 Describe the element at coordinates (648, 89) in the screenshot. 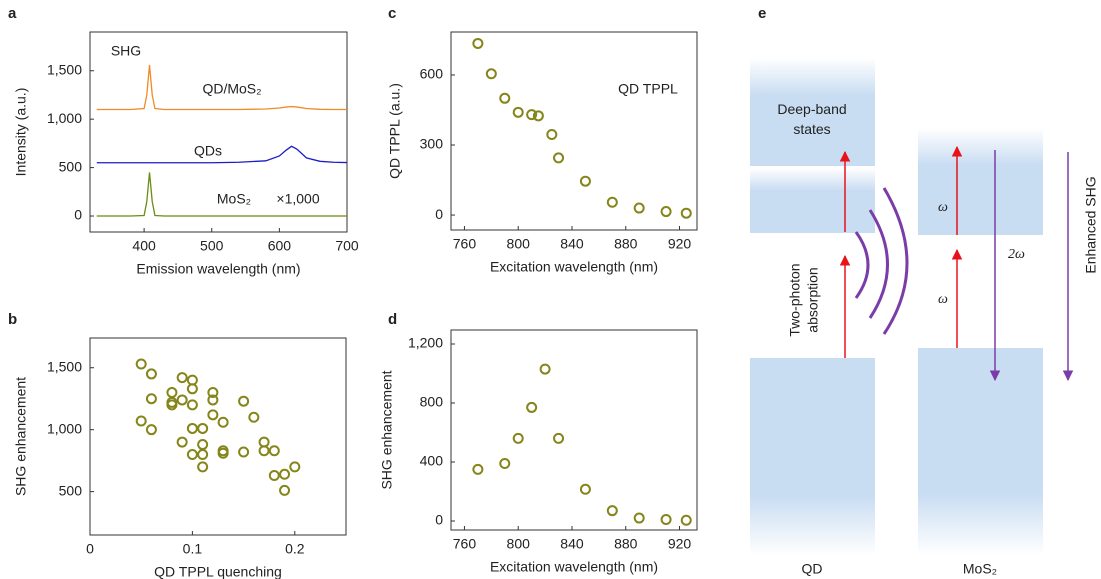

I see `annotation: QD TPPL` at that location.